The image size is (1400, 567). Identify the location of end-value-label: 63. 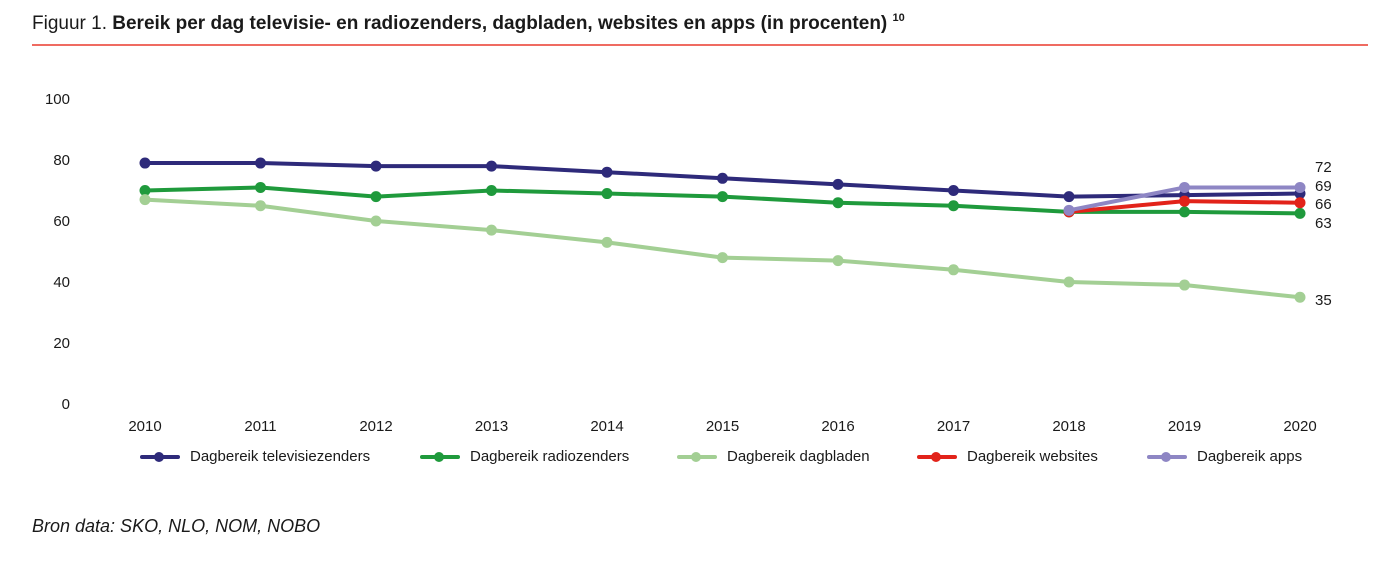
(1323, 223).